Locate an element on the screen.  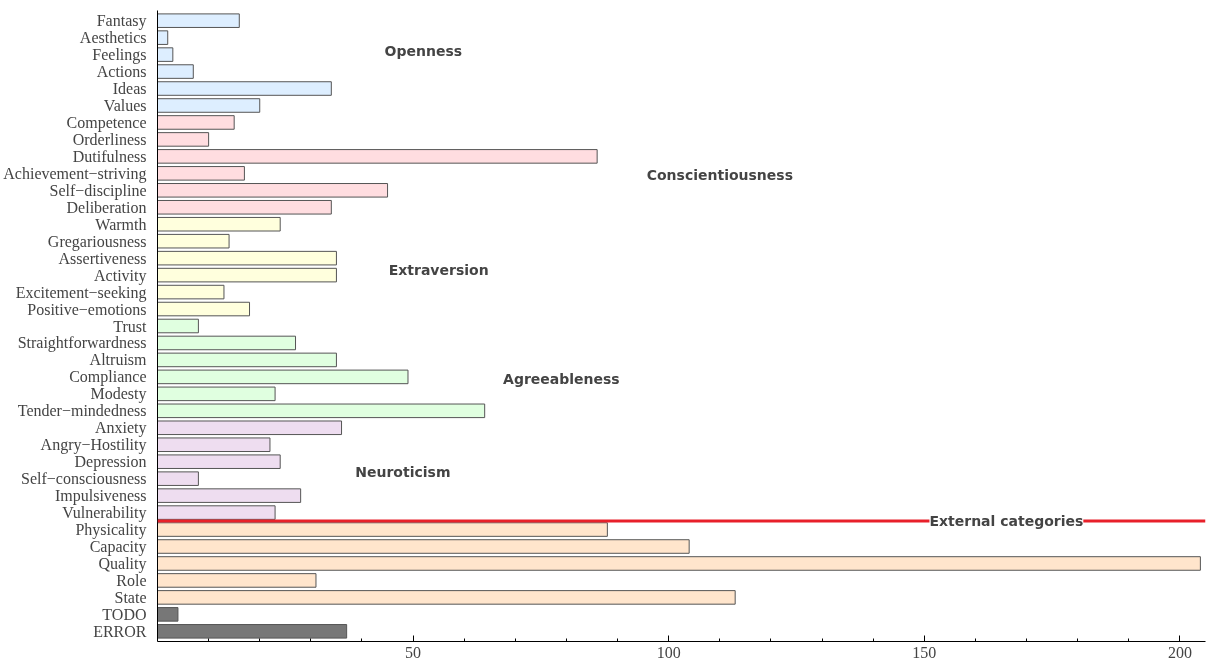
y-tick-label: Ideas is located at coordinates (129, 89).